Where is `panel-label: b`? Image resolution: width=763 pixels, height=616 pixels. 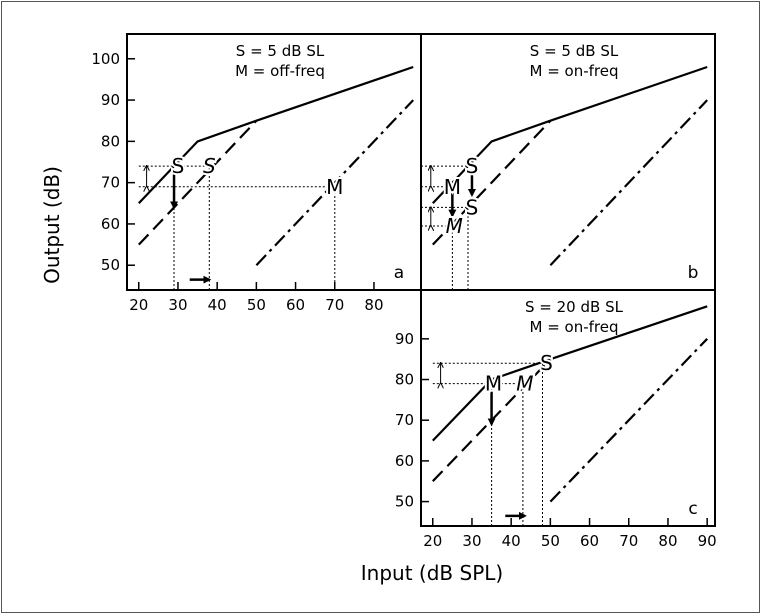 panel-label: b is located at coordinates (693, 273).